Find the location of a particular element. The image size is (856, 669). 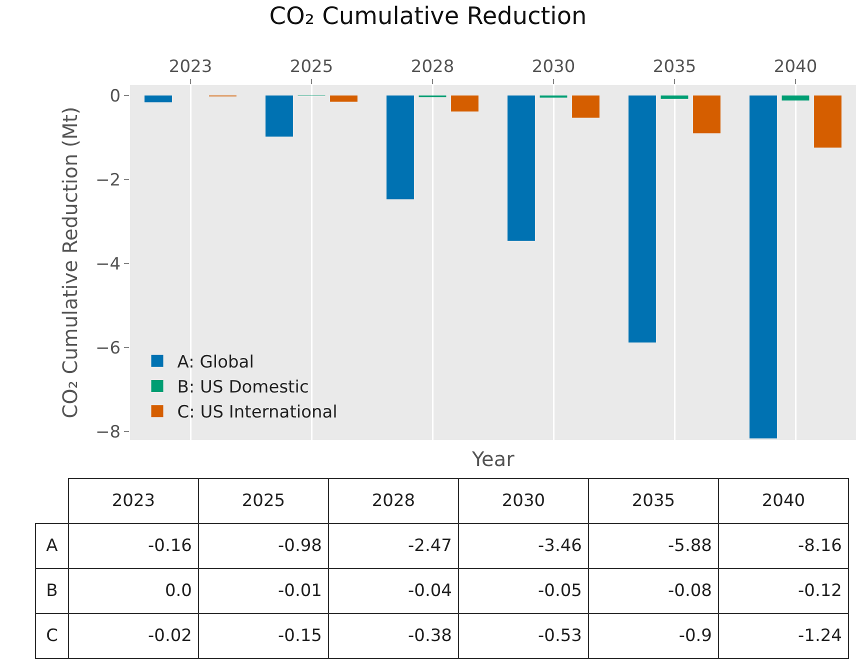

x-tick-label: 2030 is located at coordinates (554, 67).